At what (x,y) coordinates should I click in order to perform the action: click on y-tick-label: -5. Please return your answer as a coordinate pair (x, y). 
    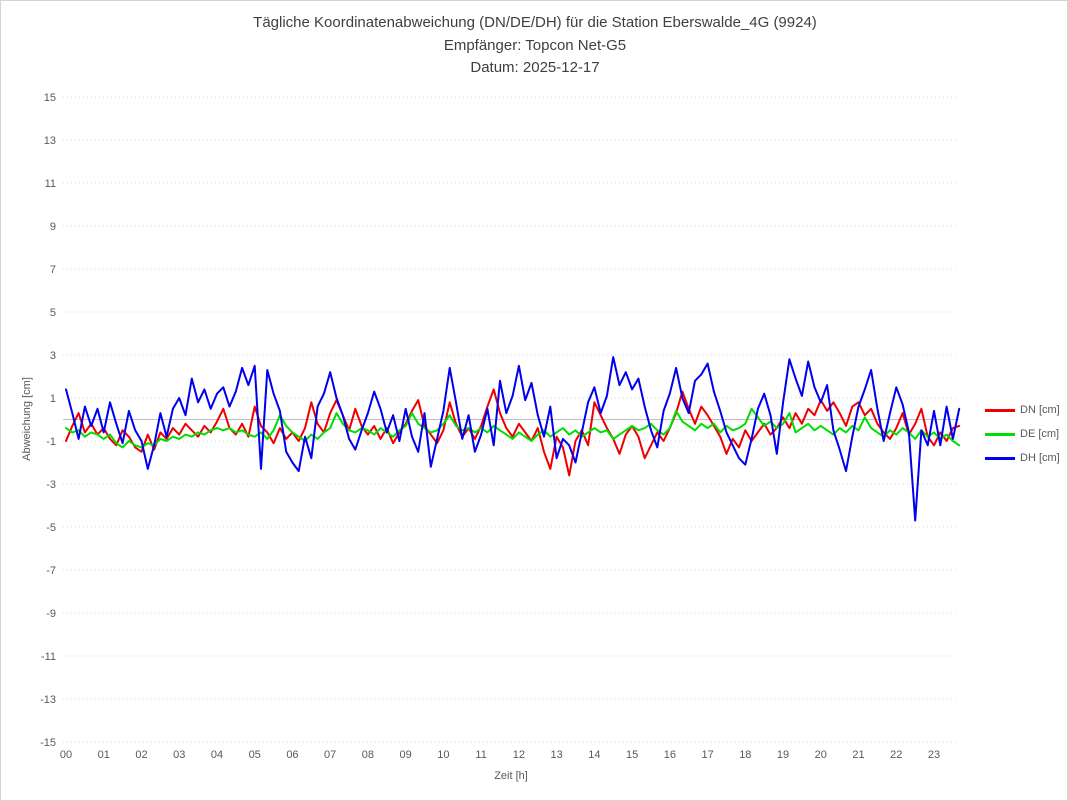
    Looking at the image, I should click on (51, 528).